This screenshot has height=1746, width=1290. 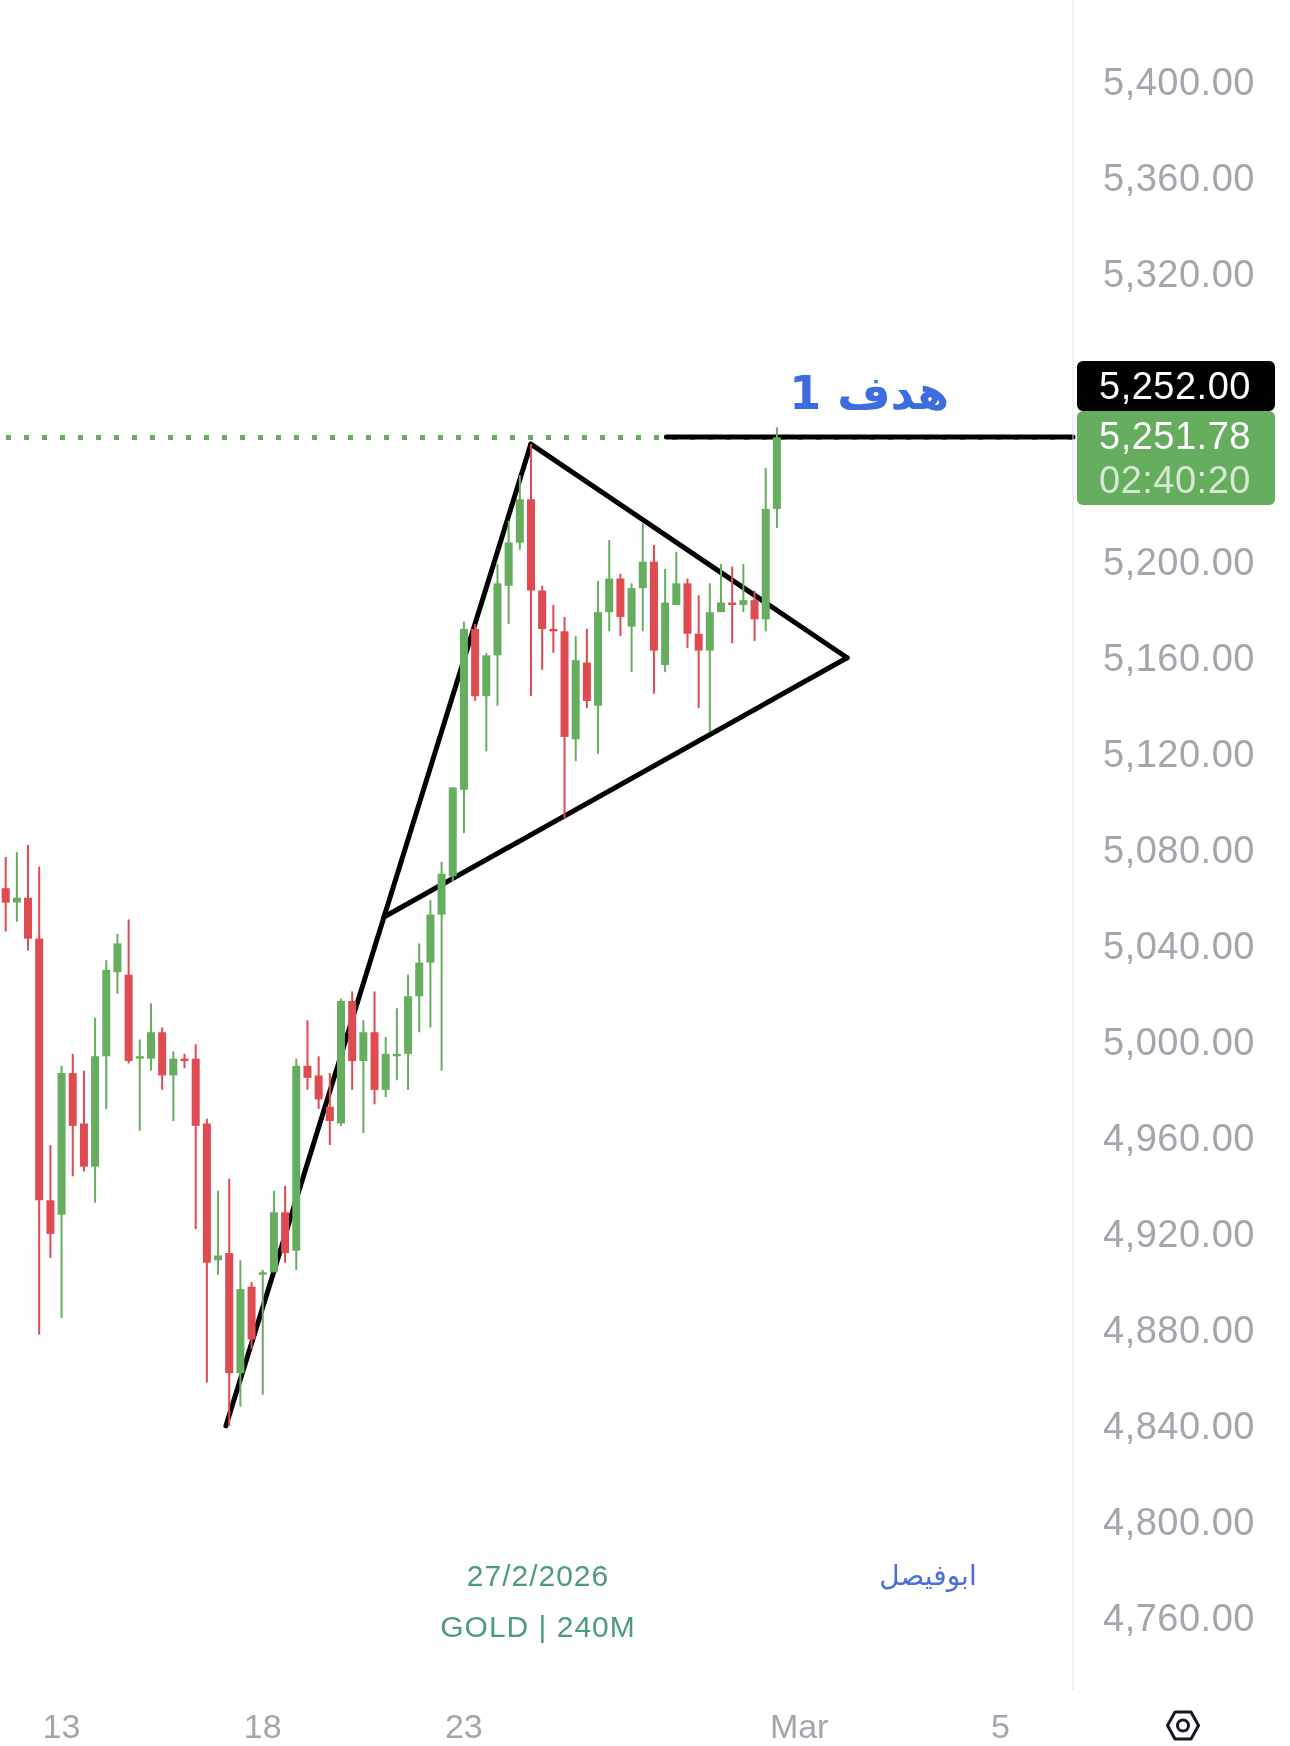 I want to click on x-tick-label: 5, so click(x=1000, y=1726).